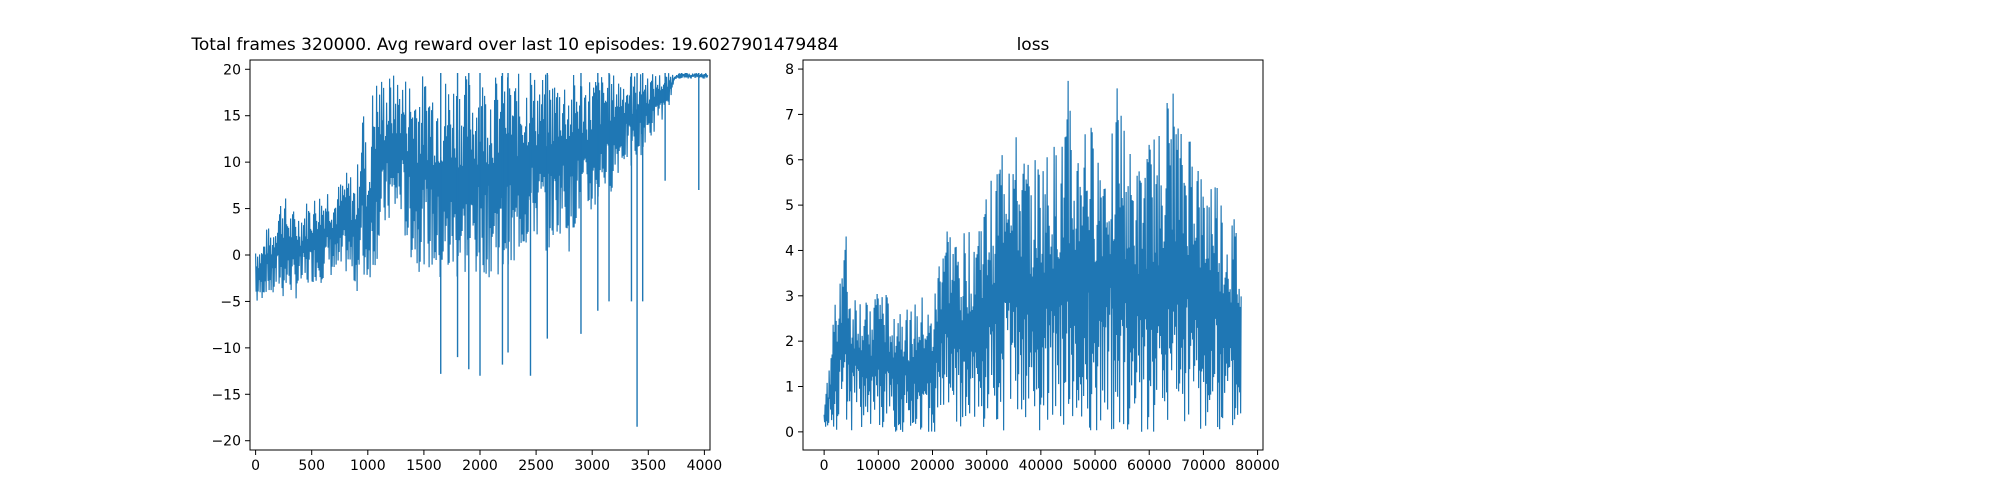 The height and width of the screenshot is (500, 2000). What do you see at coordinates (1203, 466) in the screenshot?
I see `loss-x-tick-label: 70000` at bounding box center [1203, 466].